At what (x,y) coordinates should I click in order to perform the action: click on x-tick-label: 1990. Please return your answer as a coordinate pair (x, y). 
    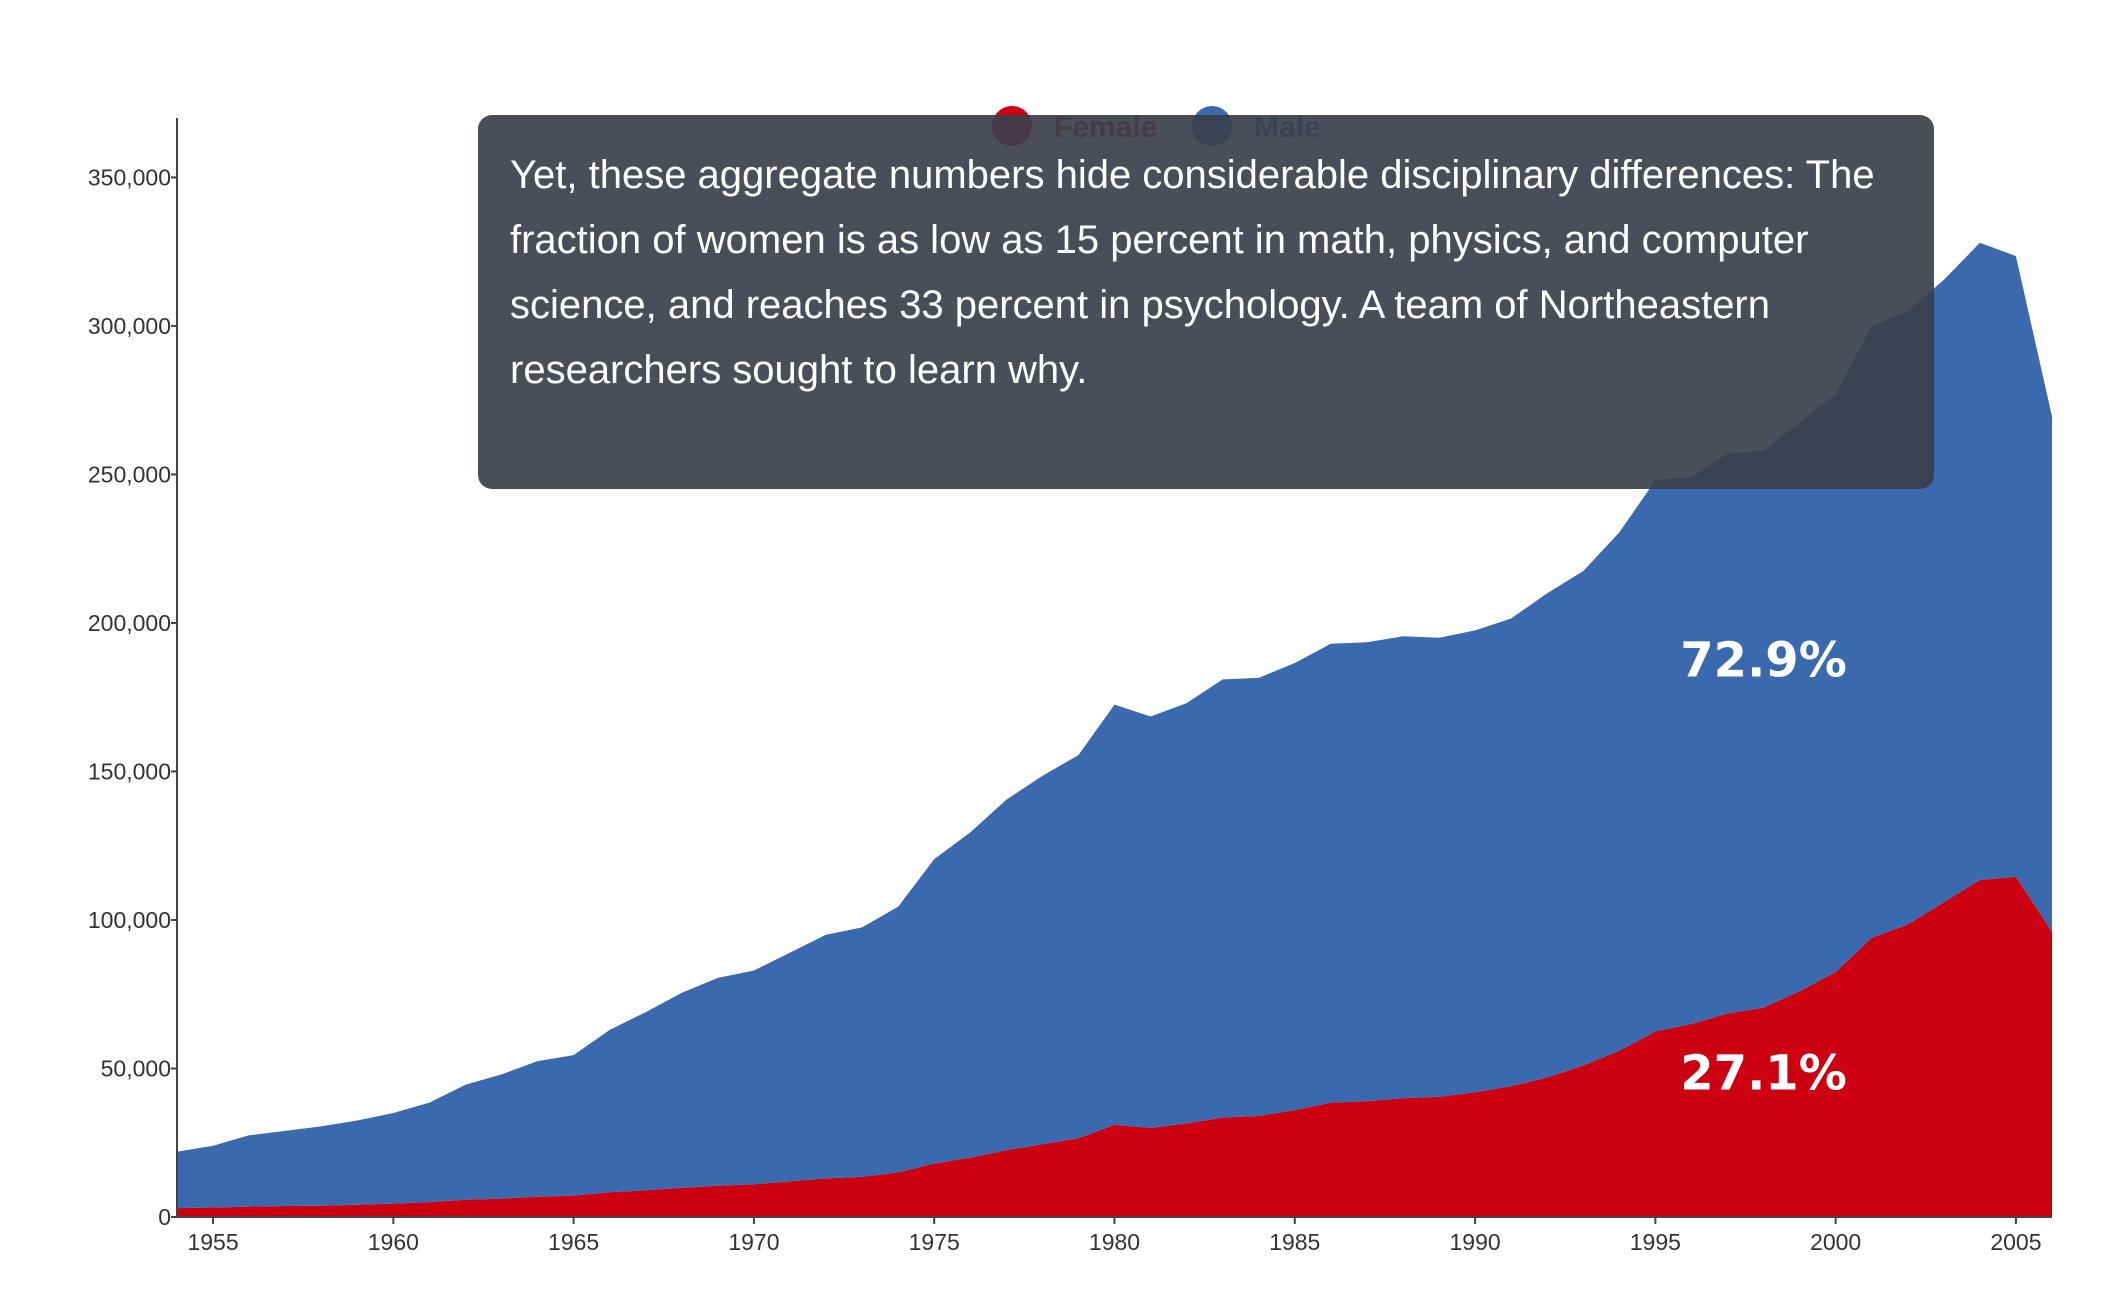
    Looking at the image, I should click on (1474, 1242).